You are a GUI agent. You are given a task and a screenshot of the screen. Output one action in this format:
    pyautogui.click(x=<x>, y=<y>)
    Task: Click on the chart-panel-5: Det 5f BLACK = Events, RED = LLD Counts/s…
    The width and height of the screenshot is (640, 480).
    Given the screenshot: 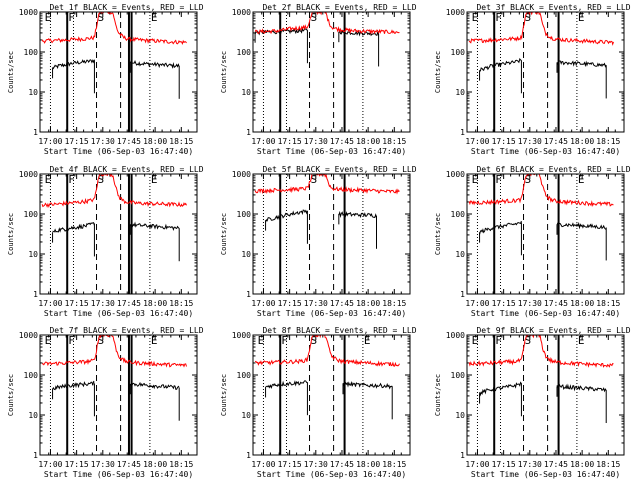 What is the action you would take?
    pyautogui.click(x=318, y=241)
    